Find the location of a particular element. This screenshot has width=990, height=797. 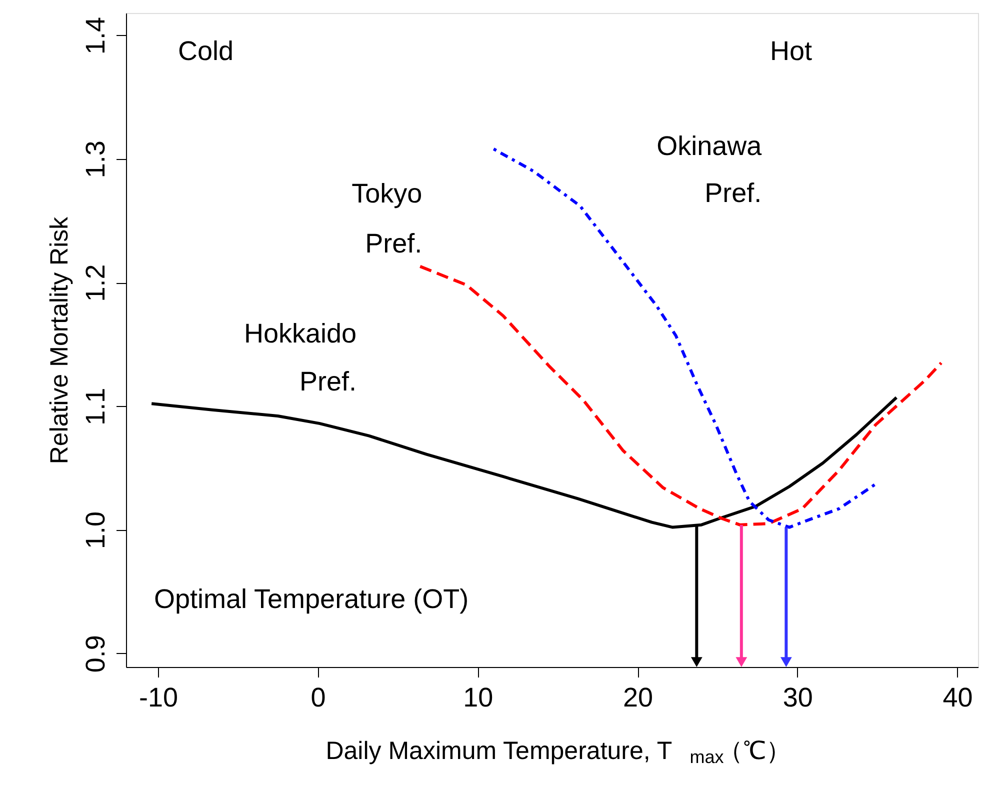

annotation: Optimal Temperature (OT) is located at coordinates (311, 599).